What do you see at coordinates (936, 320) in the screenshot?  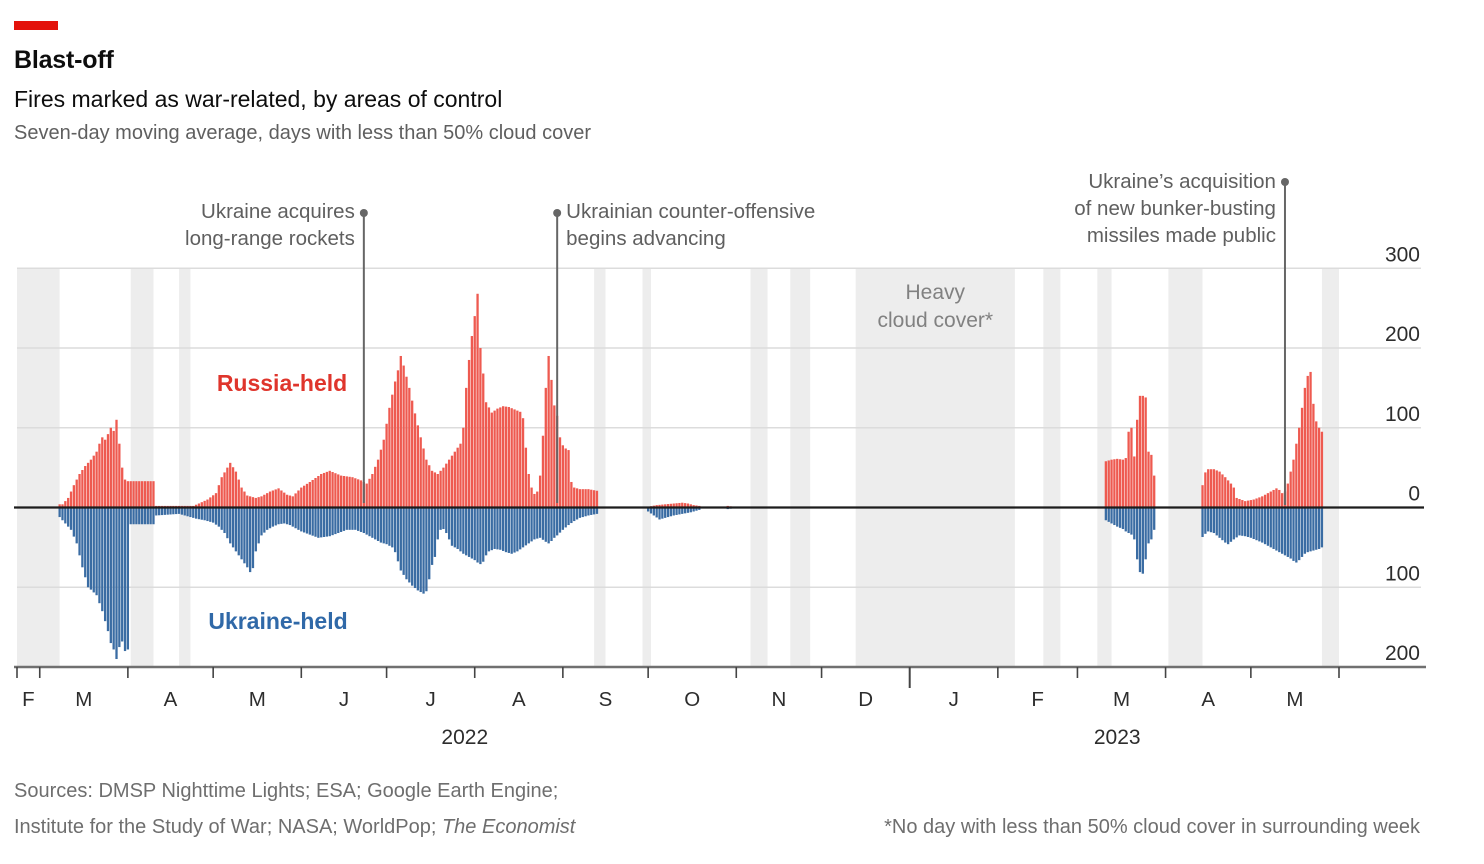 I see `heavy-cloud-label: cloud cover*` at bounding box center [936, 320].